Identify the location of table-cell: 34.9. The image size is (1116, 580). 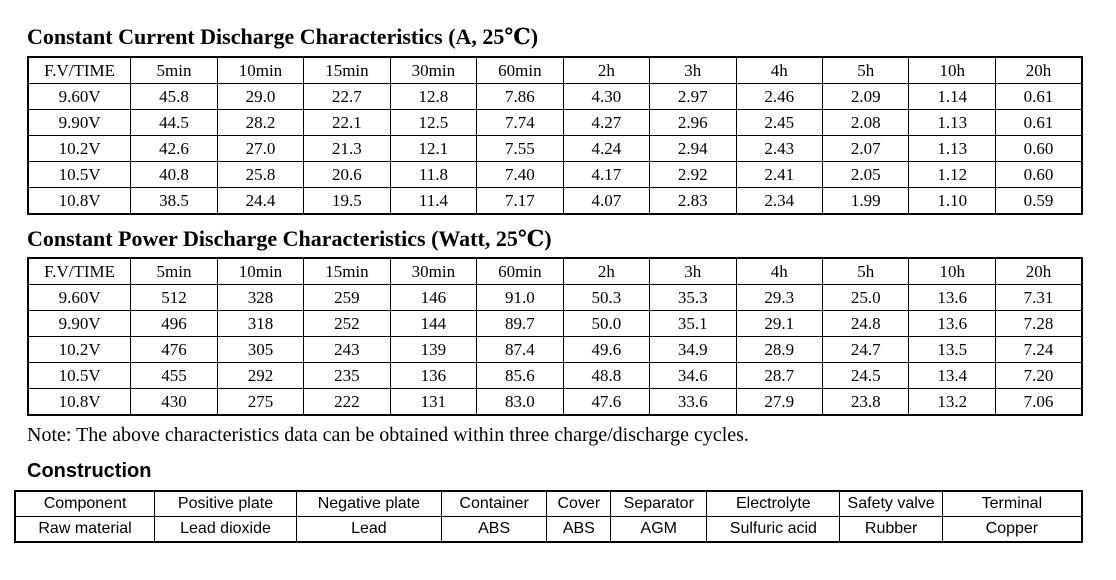
(693, 349).